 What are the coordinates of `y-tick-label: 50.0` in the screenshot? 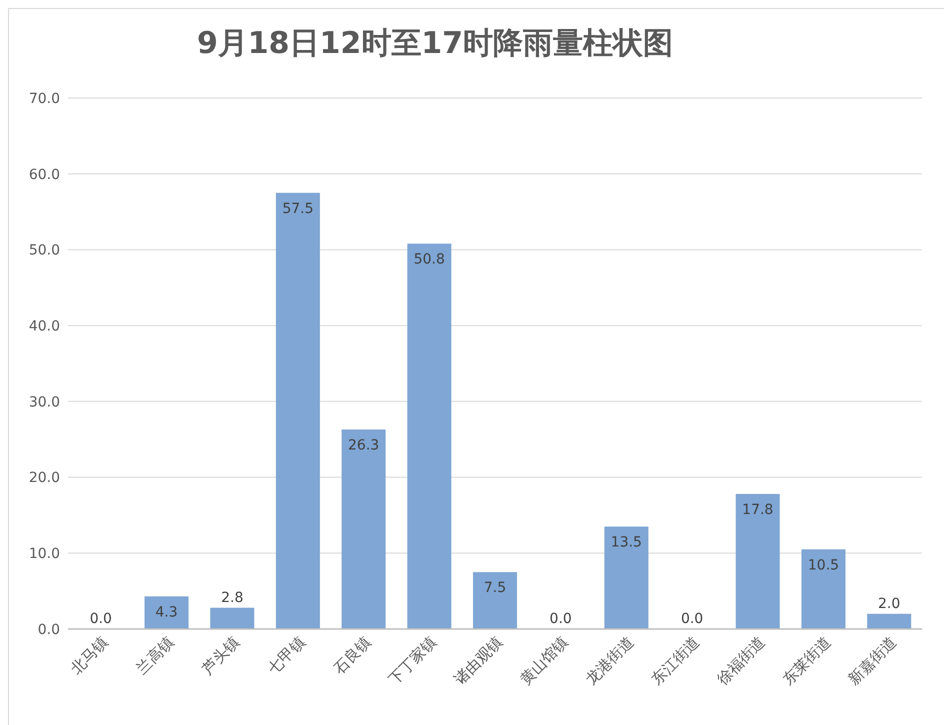 It's located at (44, 250).